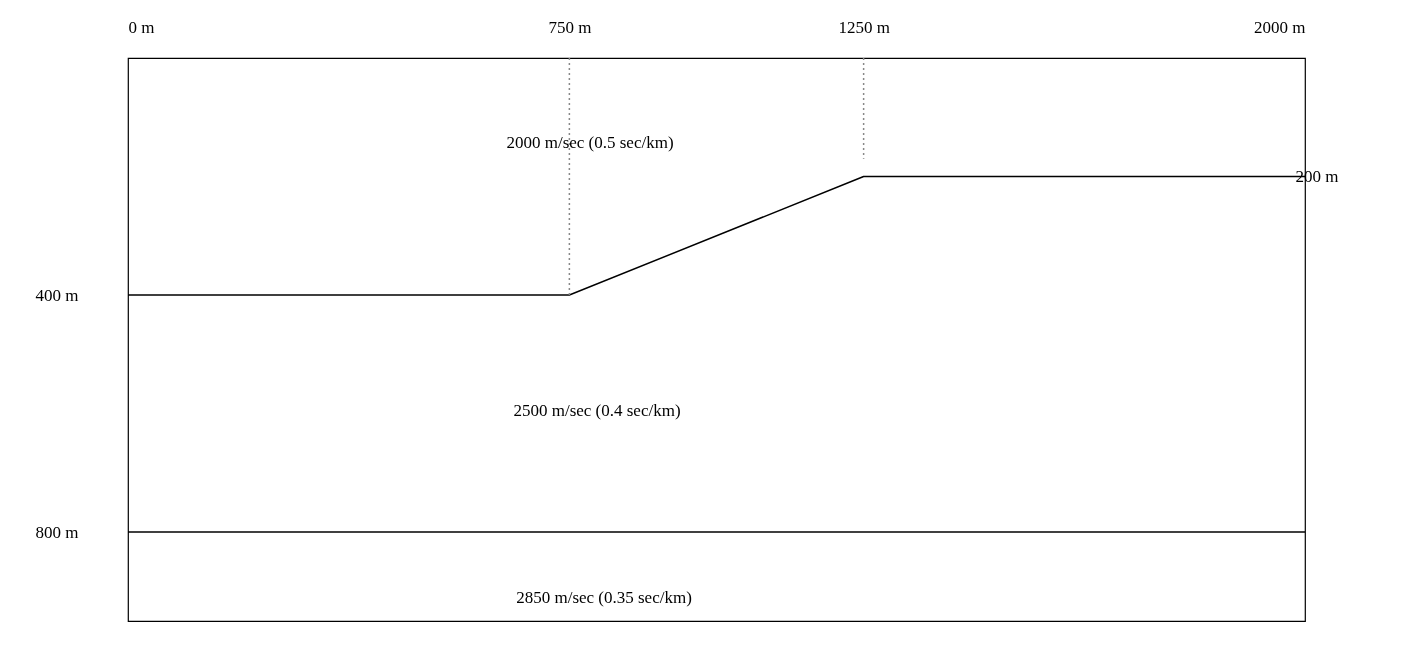 The width and height of the screenshot is (1407, 653). What do you see at coordinates (590, 142) in the screenshot?
I see `annotation: 2000 m/sec (0.5 sec/km)` at bounding box center [590, 142].